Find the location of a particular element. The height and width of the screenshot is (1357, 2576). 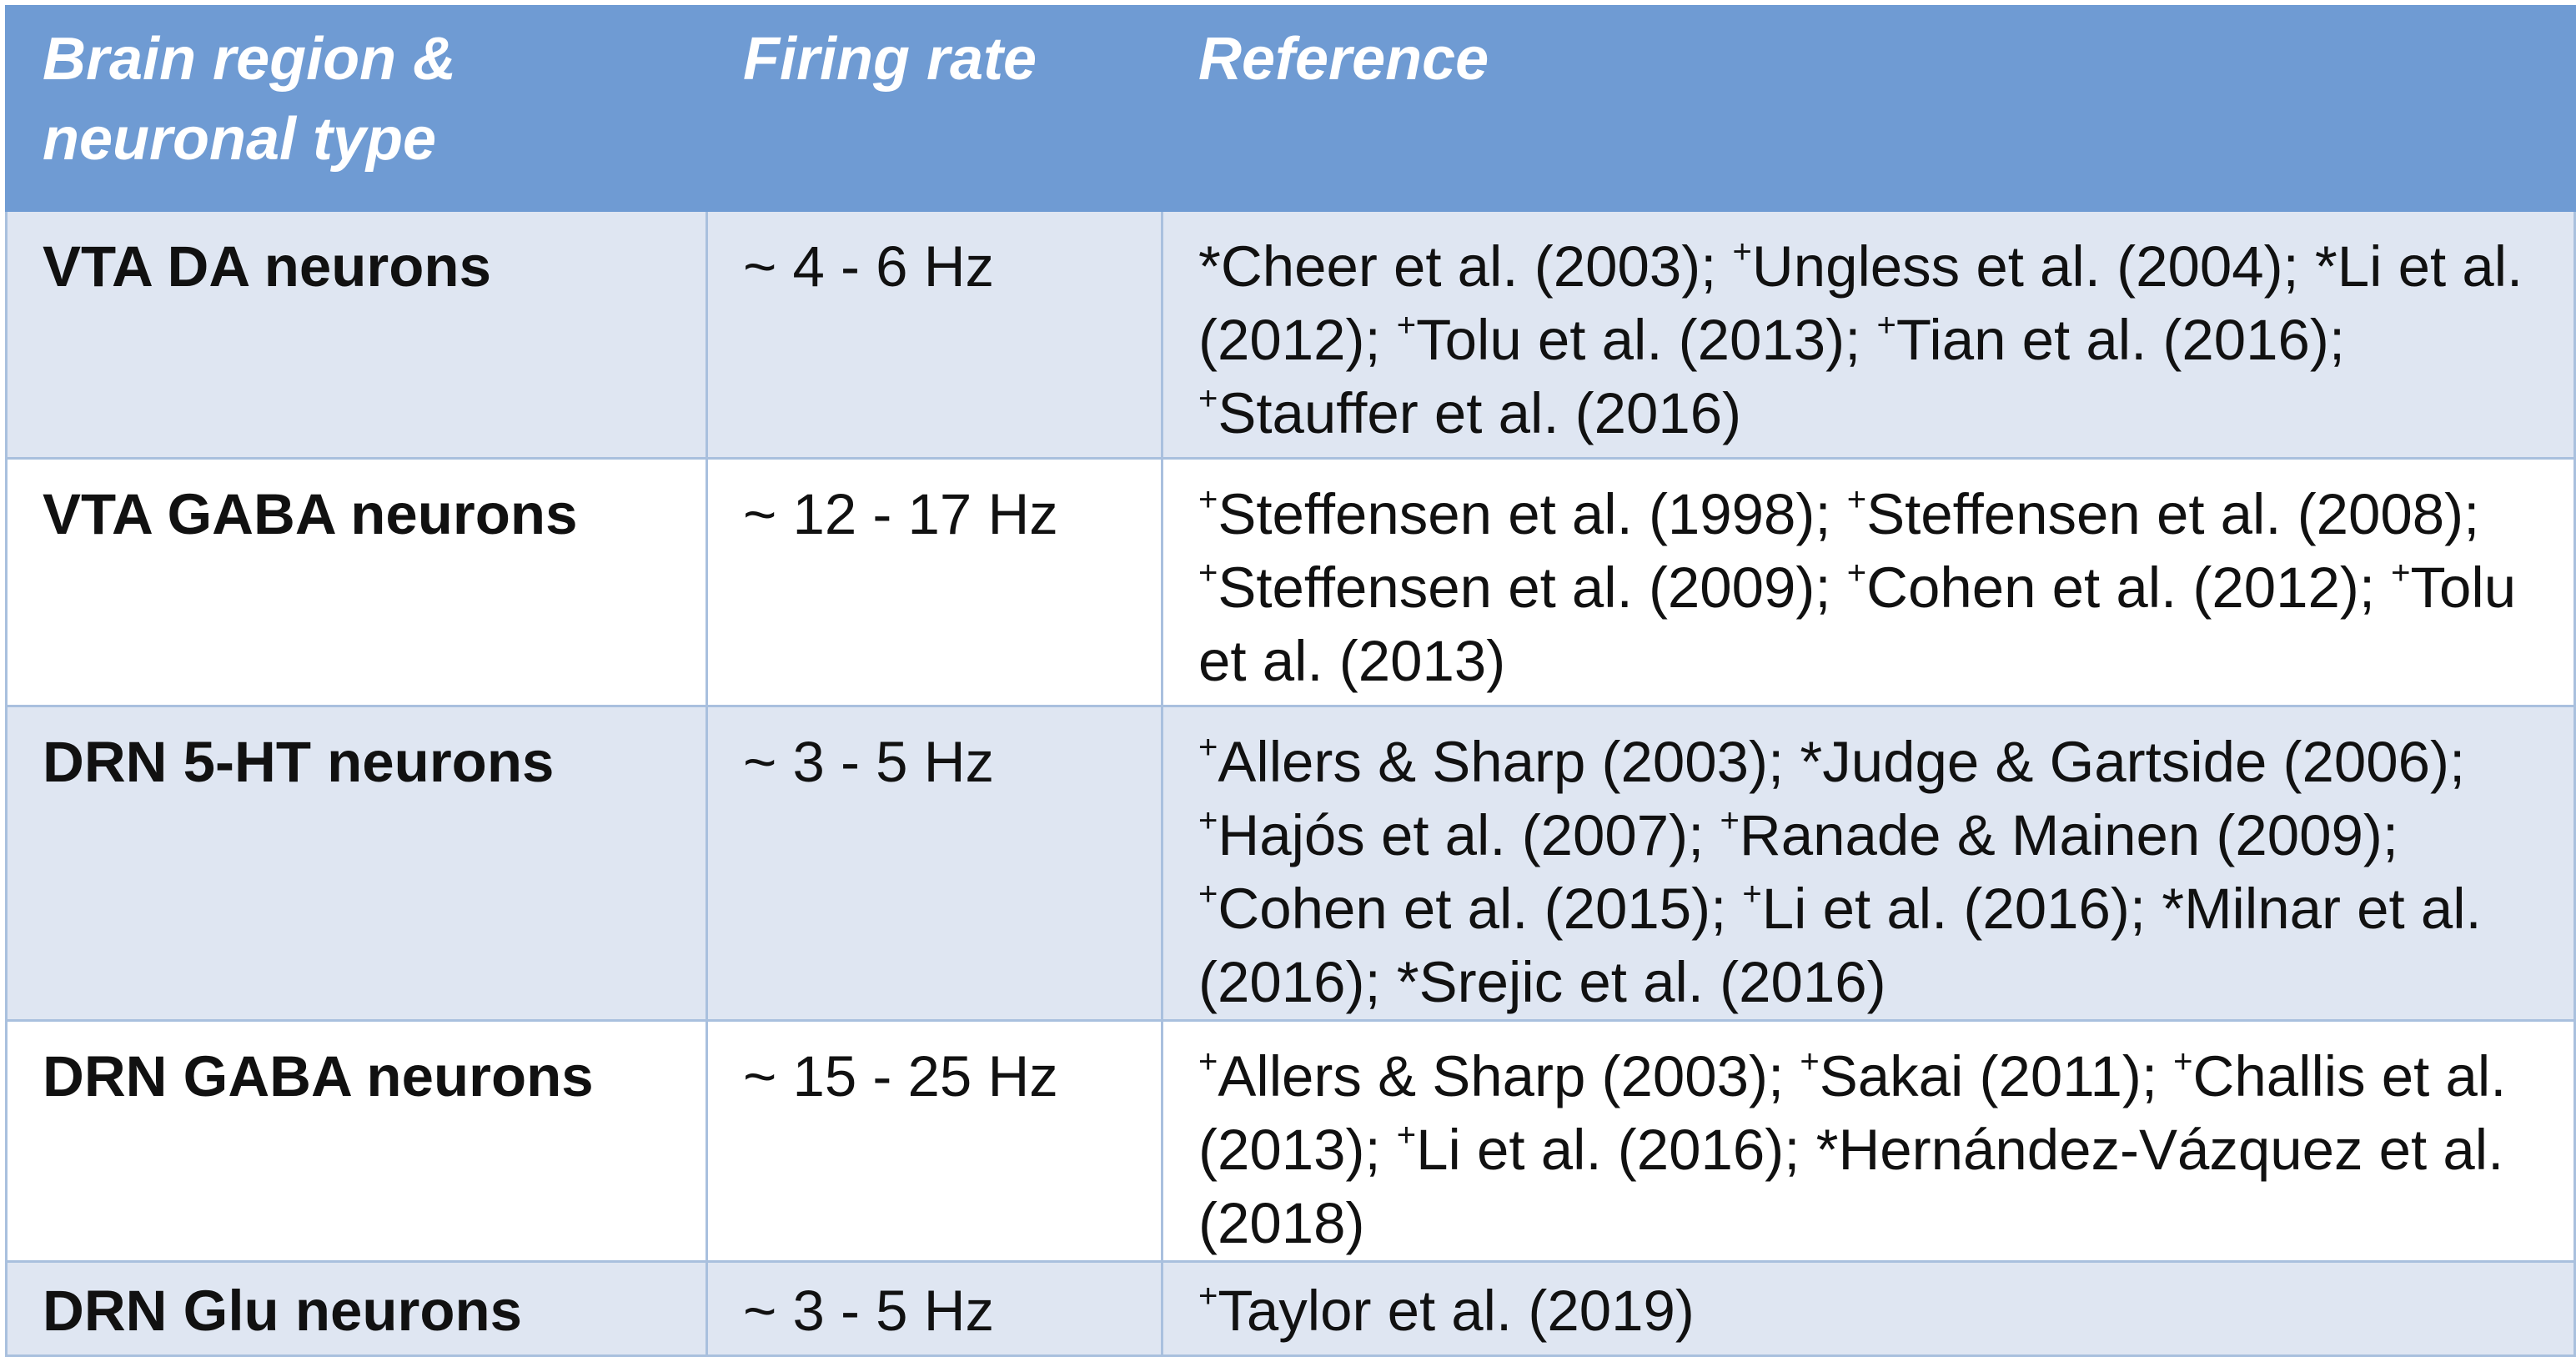

reference-citation: Li et al. (2012); is located at coordinates (1860, 303).